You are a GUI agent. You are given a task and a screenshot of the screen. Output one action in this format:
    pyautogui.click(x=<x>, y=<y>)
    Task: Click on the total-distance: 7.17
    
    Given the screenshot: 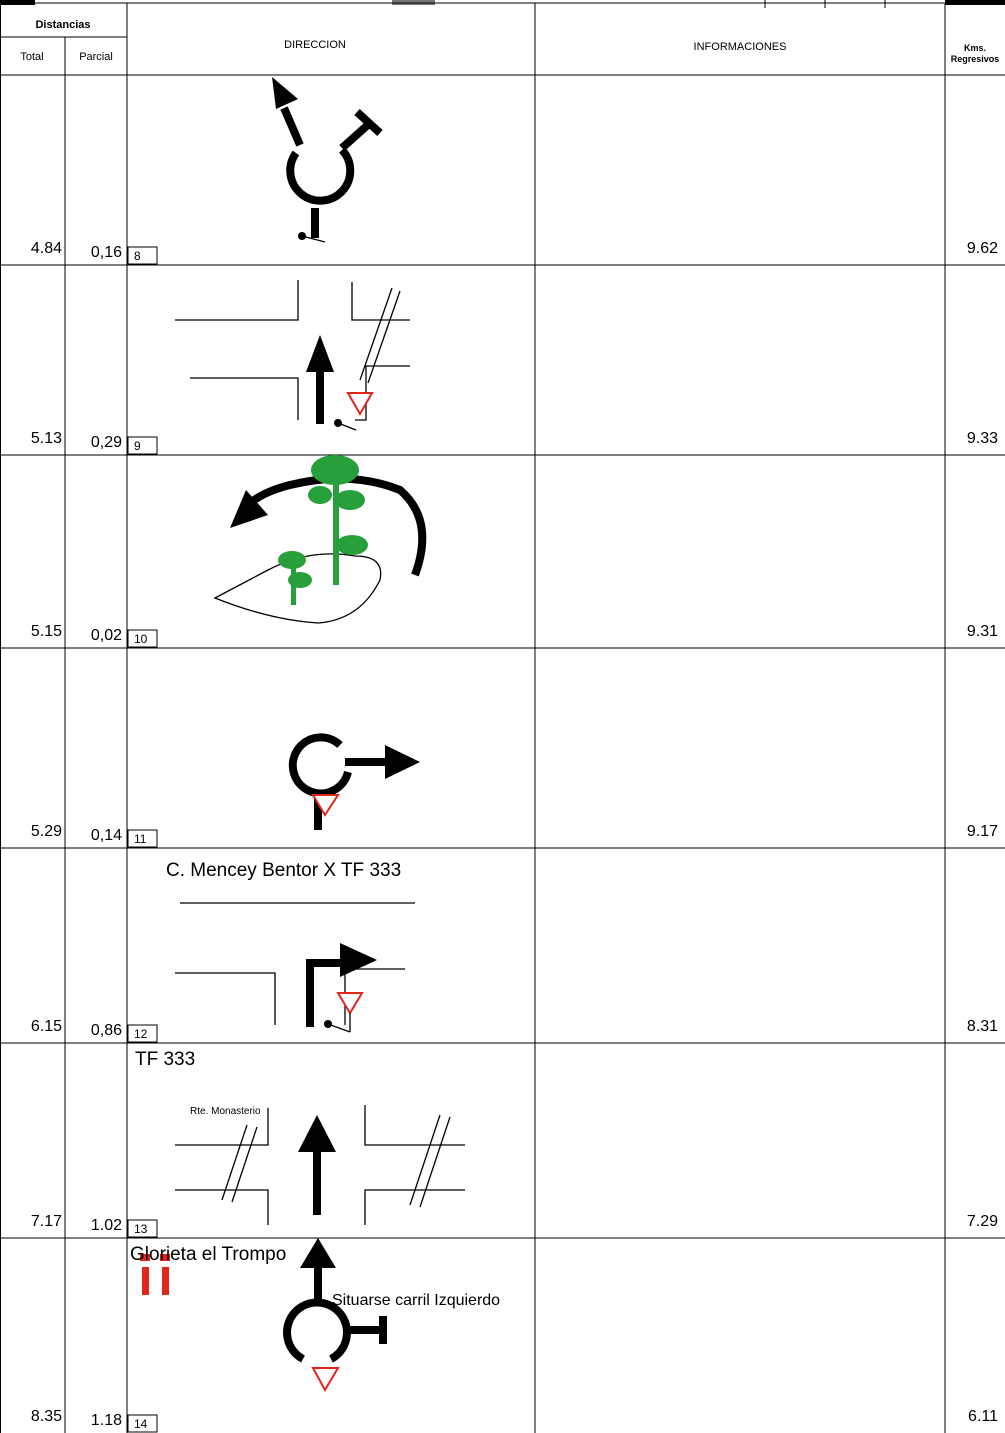 What is the action you would take?
    pyautogui.click(x=46, y=1221)
    